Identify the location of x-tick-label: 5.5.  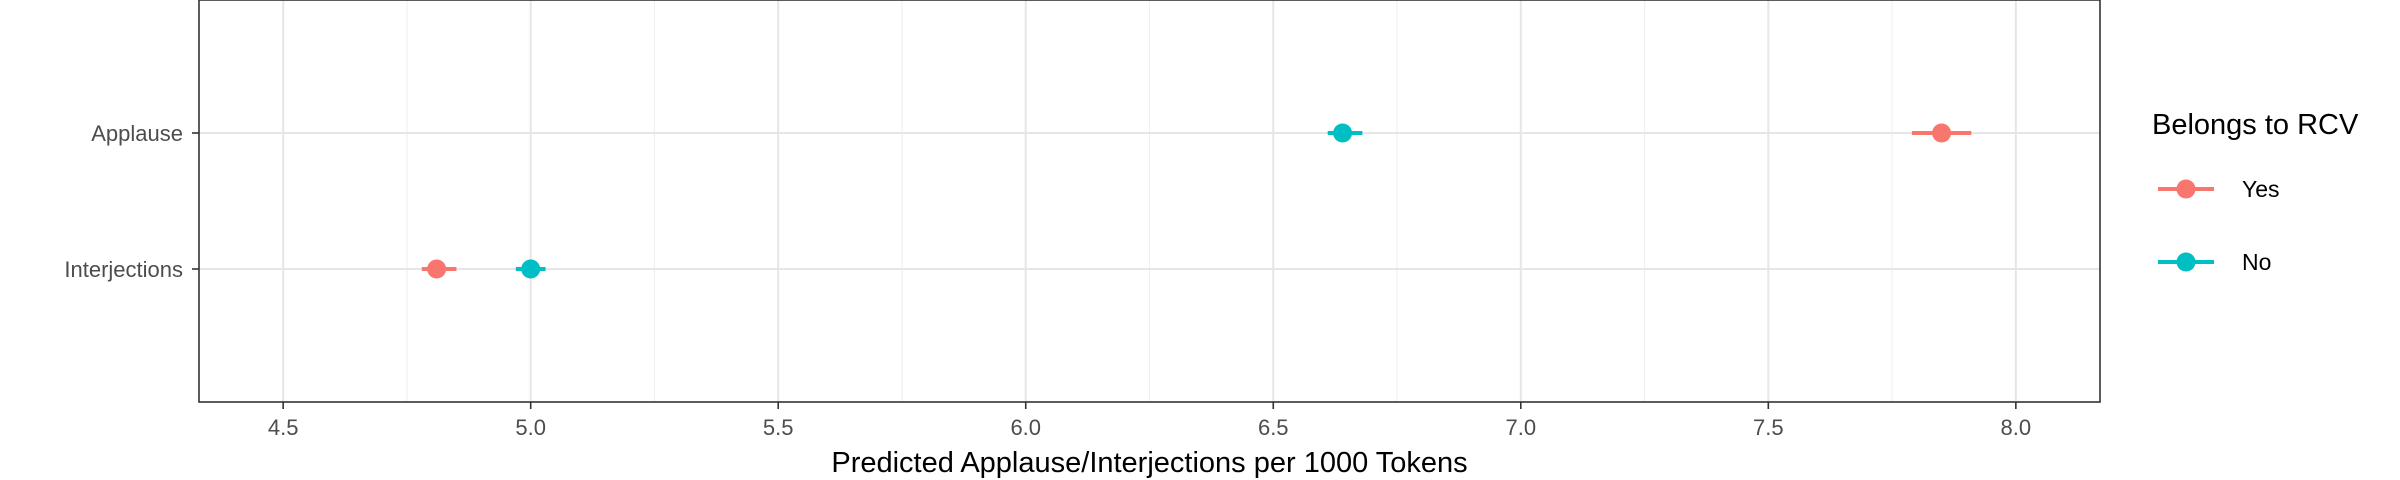
(778, 427).